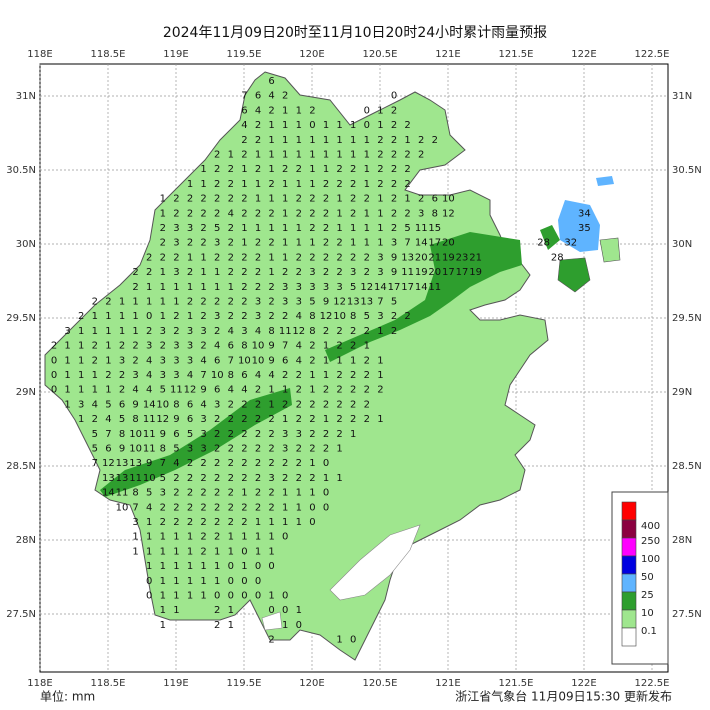  I want to click on rainfall-value: 28, so click(543, 243).